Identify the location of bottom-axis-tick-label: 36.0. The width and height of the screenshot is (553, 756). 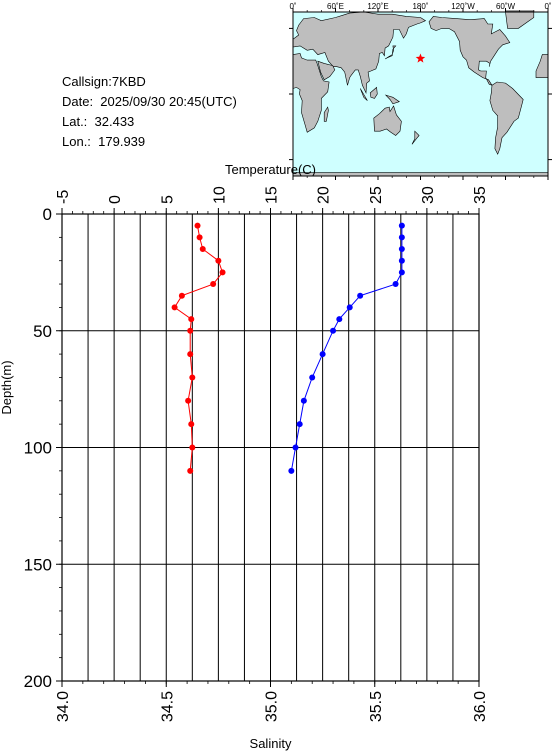
(480, 706).